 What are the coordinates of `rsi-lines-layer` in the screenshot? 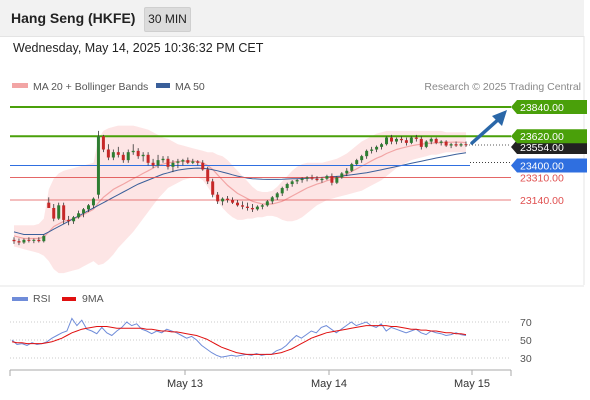 It's located at (239, 337).